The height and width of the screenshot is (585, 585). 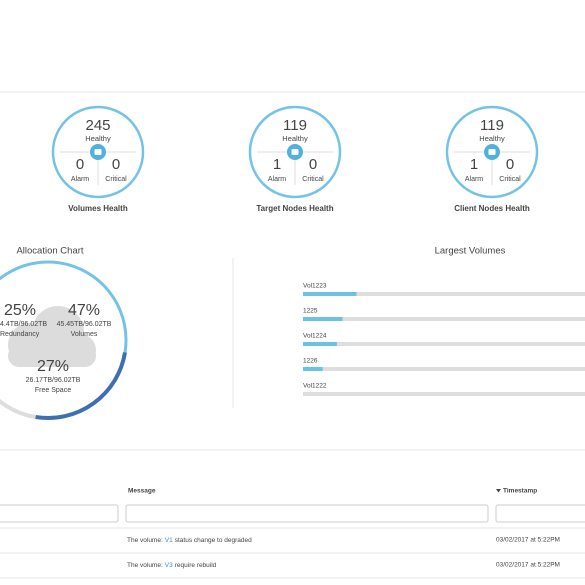 I want to click on volume-name: Vol1222, so click(x=315, y=386).